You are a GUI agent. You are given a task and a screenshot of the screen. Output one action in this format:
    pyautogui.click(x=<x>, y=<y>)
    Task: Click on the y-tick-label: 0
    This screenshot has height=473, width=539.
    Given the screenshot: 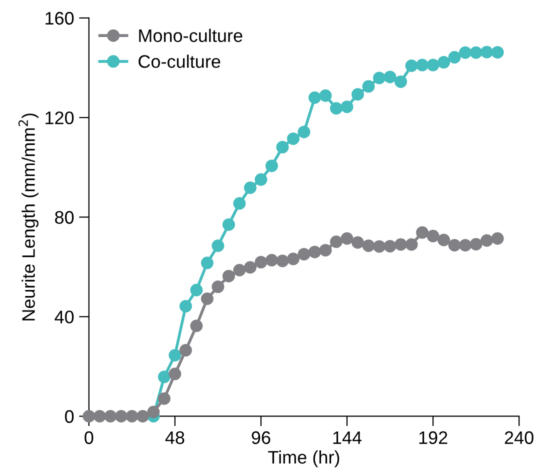 What is the action you would take?
    pyautogui.click(x=69, y=416)
    